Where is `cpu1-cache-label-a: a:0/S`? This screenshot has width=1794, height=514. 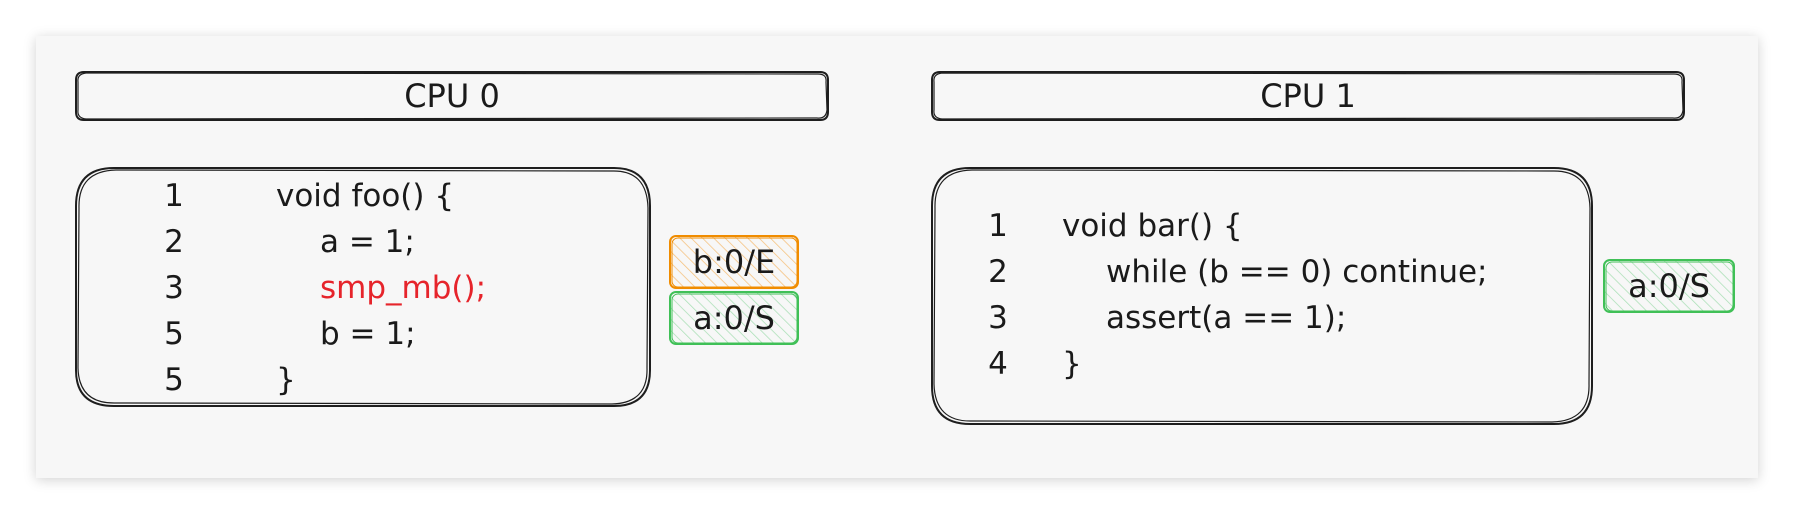 cpu1-cache-label-a: a:0/S is located at coordinates (1669, 286).